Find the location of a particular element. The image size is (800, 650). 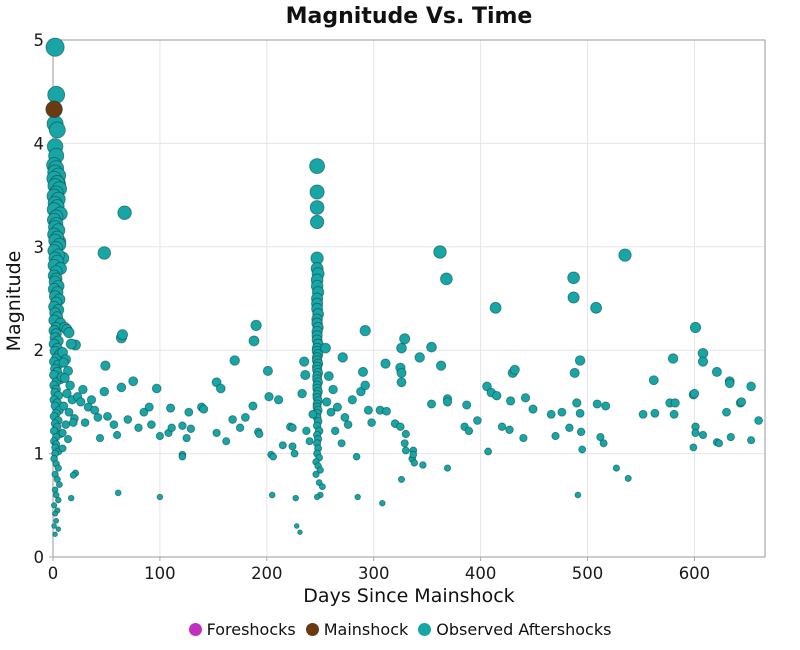

mainshock-marker-icon is located at coordinates (312, 629).